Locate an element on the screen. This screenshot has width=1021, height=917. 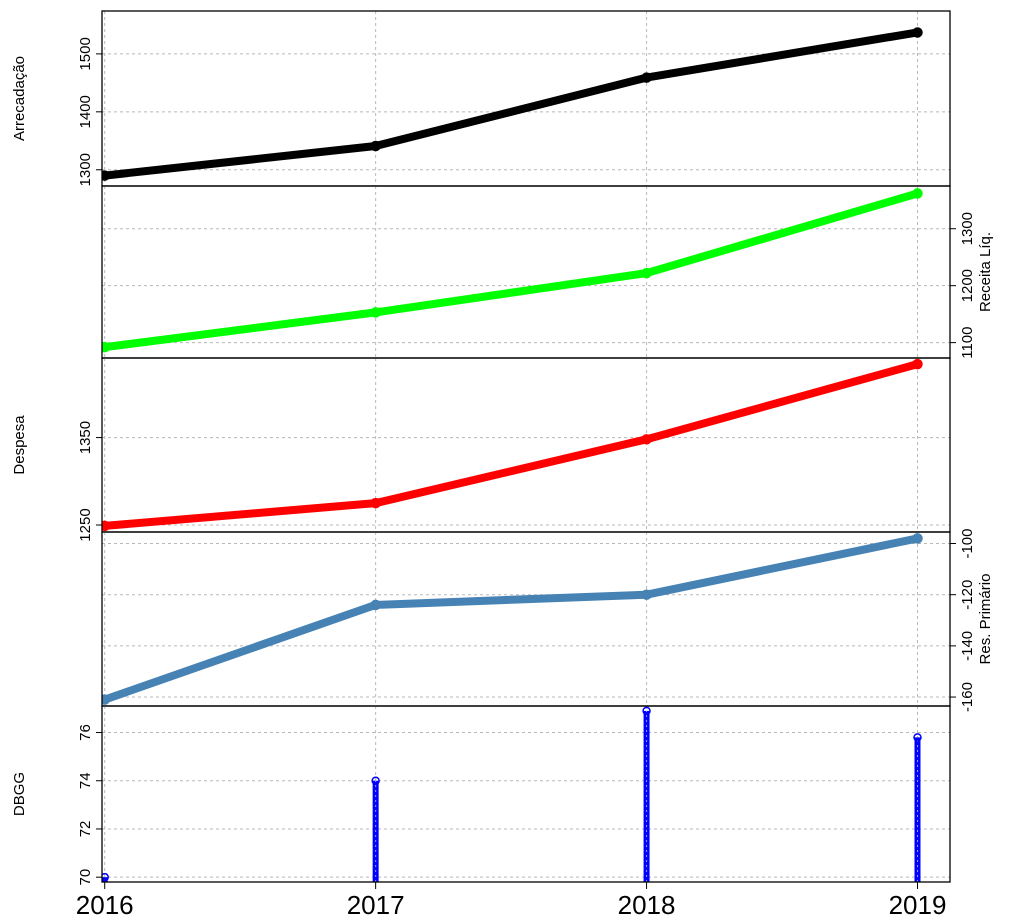
y-tick-label: 1350 is located at coordinates (85, 437).